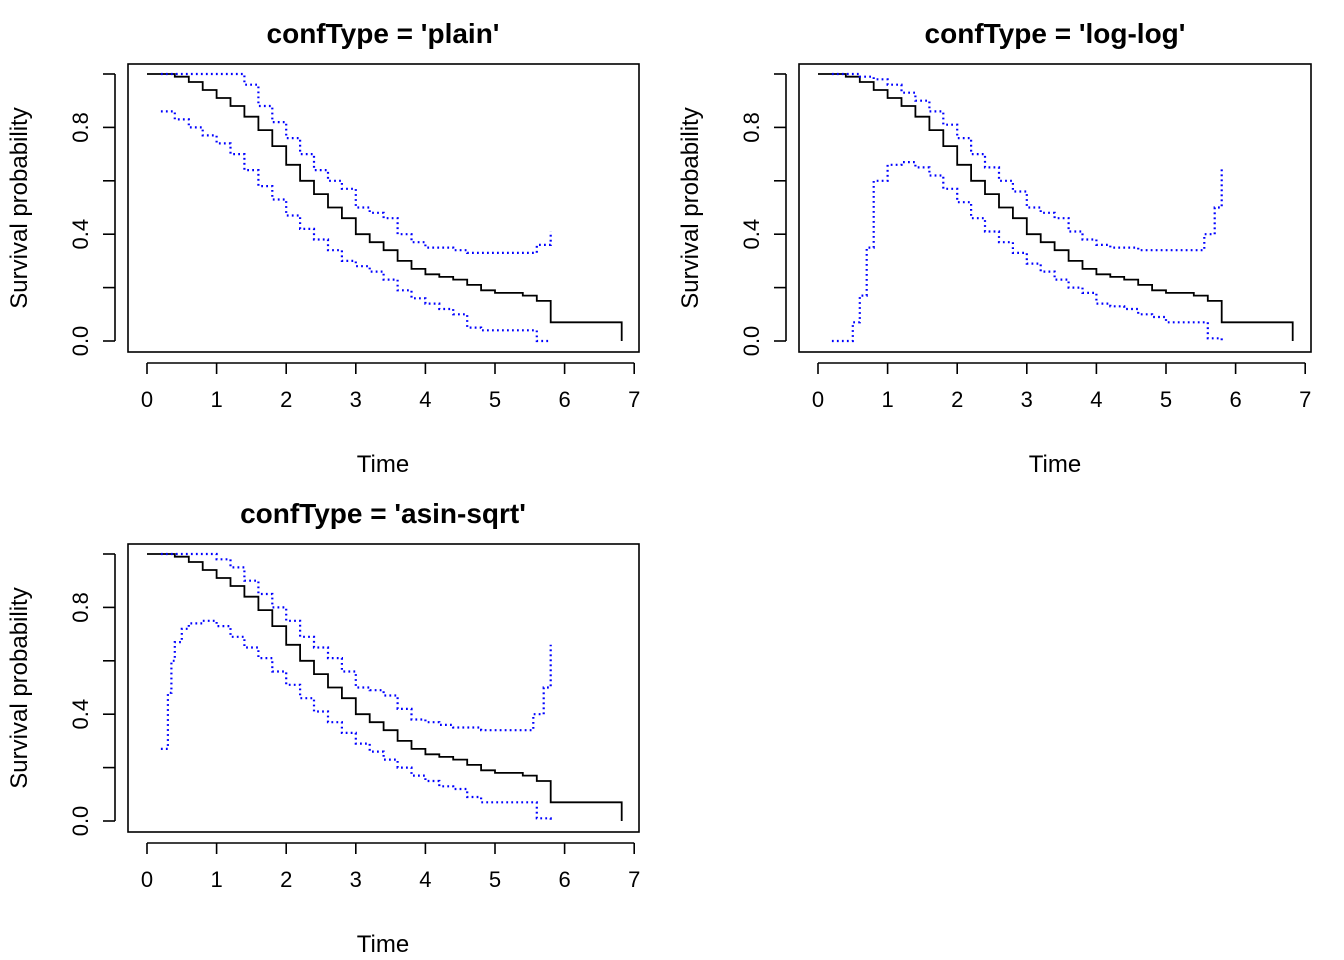 This screenshot has width=1344, height=960. I want to click on chart-title: confType = 'plain', so click(383, 33).